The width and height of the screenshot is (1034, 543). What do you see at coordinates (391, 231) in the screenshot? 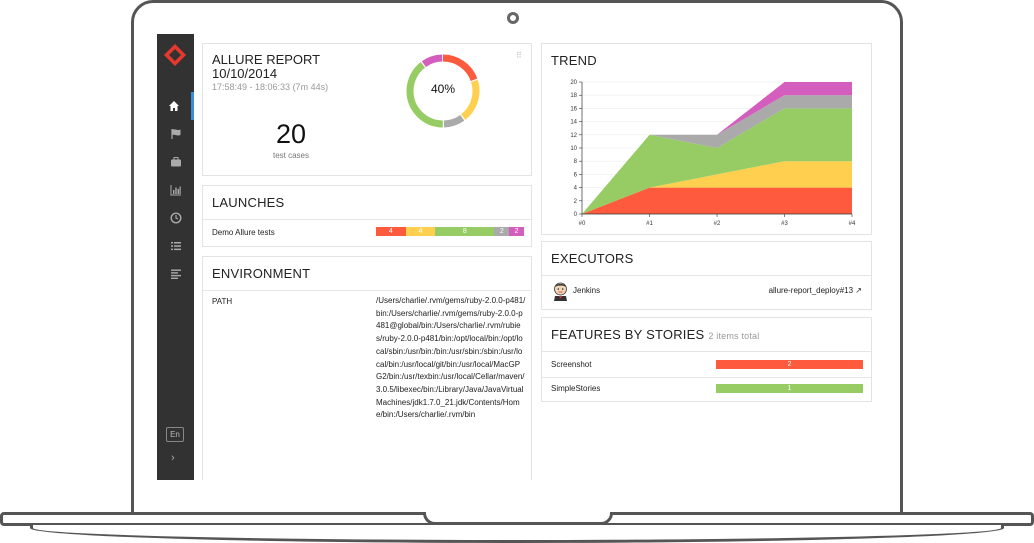
I see `launch-segment-failed: 4` at bounding box center [391, 231].